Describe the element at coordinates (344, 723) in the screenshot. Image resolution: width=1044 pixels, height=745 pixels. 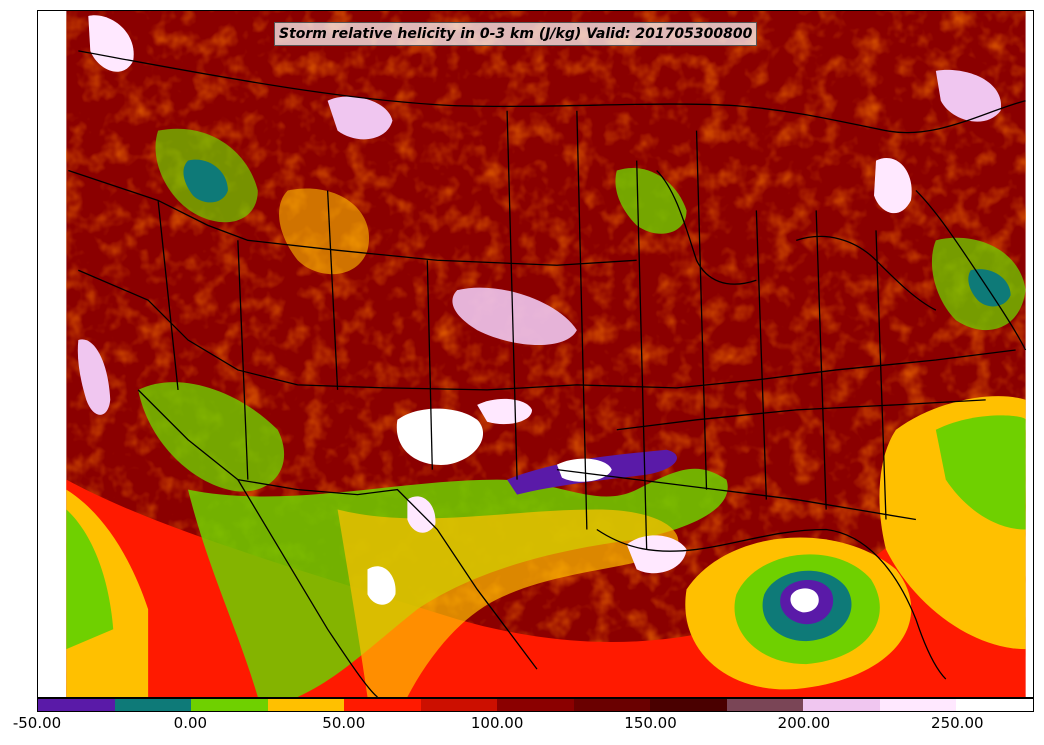
I see `colorbar-tick-label: 50.00` at that location.